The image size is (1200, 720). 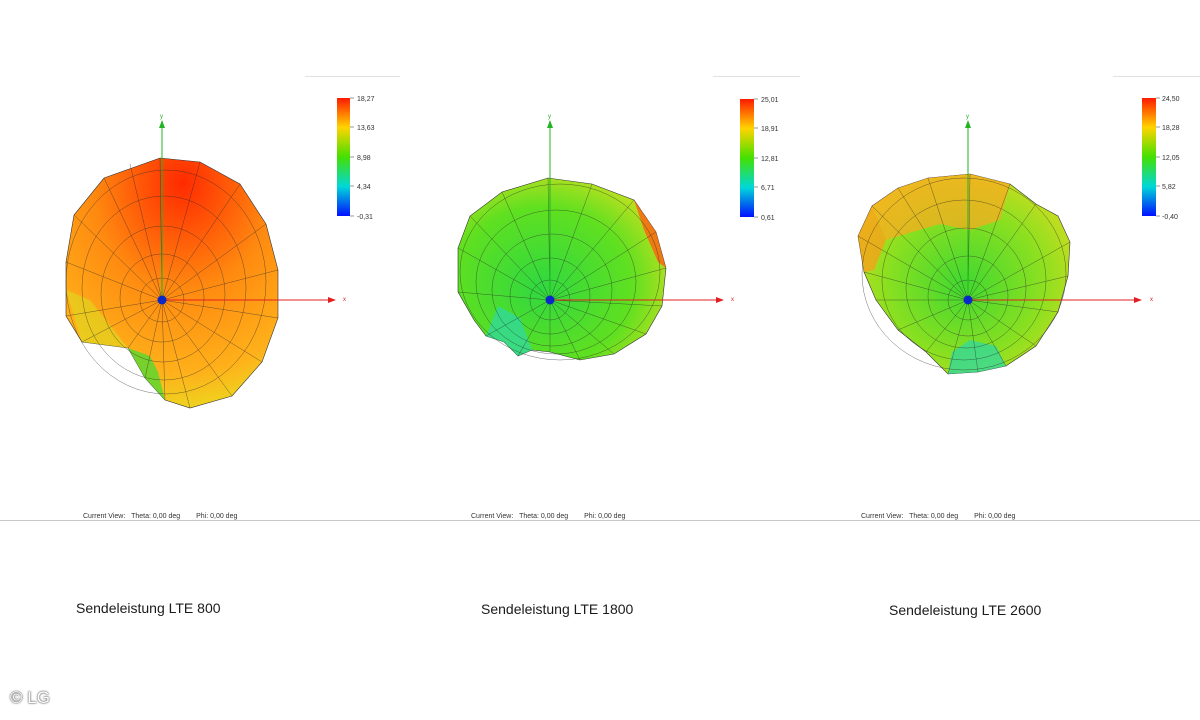 What do you see at coordinates (146, 374) in the screenshot?
I see `pattern-lobe-green` at bounding box center [146, 374].